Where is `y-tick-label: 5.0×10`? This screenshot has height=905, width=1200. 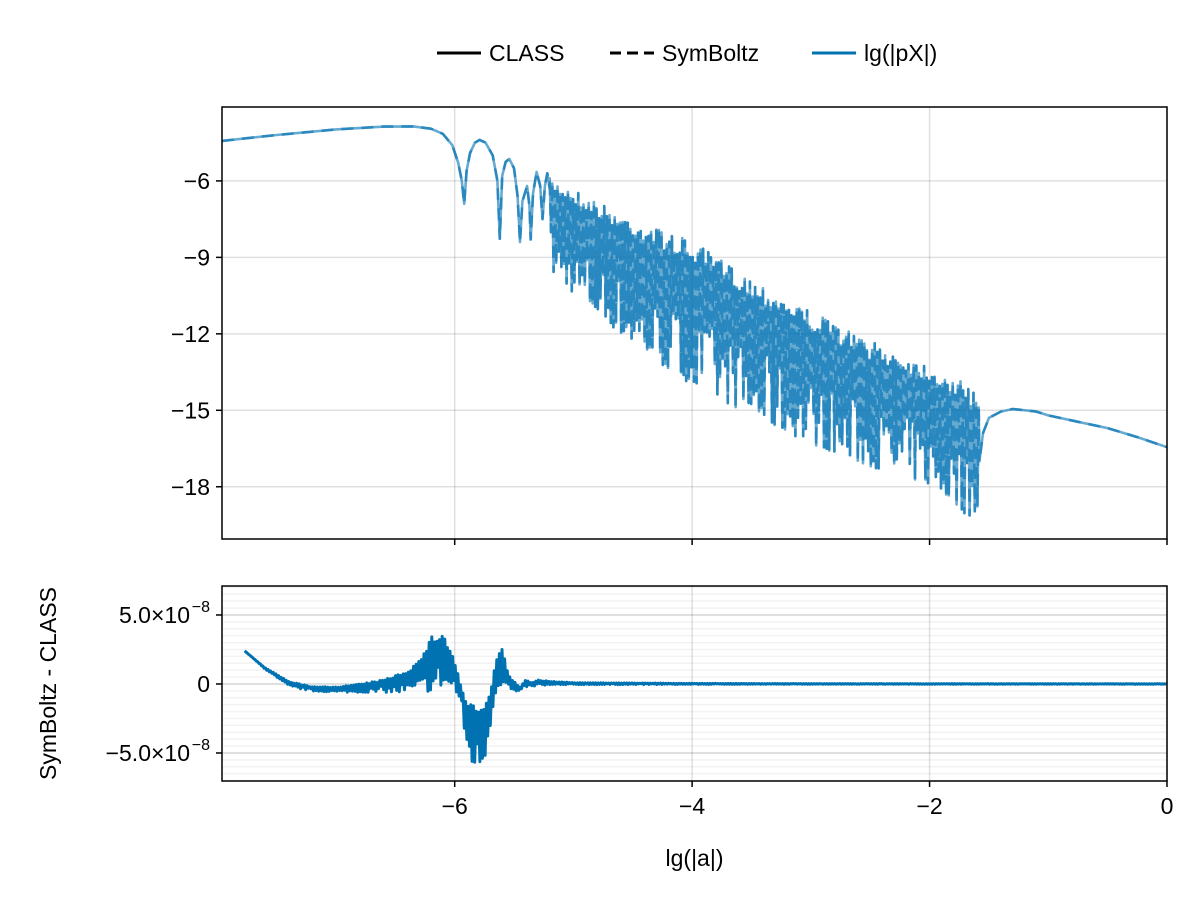
y-tick-label: 5.0×10 is located at coordinates (154, 615).